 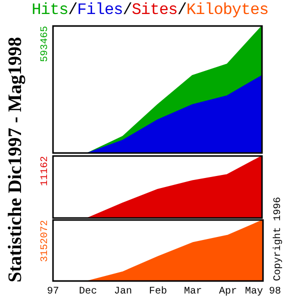 I want to click on text: Statistiche Dic1997 - Mag1998, so click(x=16, y=160).